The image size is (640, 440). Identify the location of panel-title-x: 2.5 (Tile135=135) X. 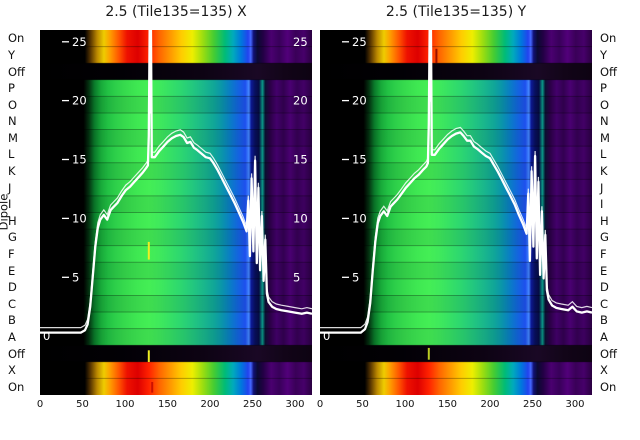
(176, 12).